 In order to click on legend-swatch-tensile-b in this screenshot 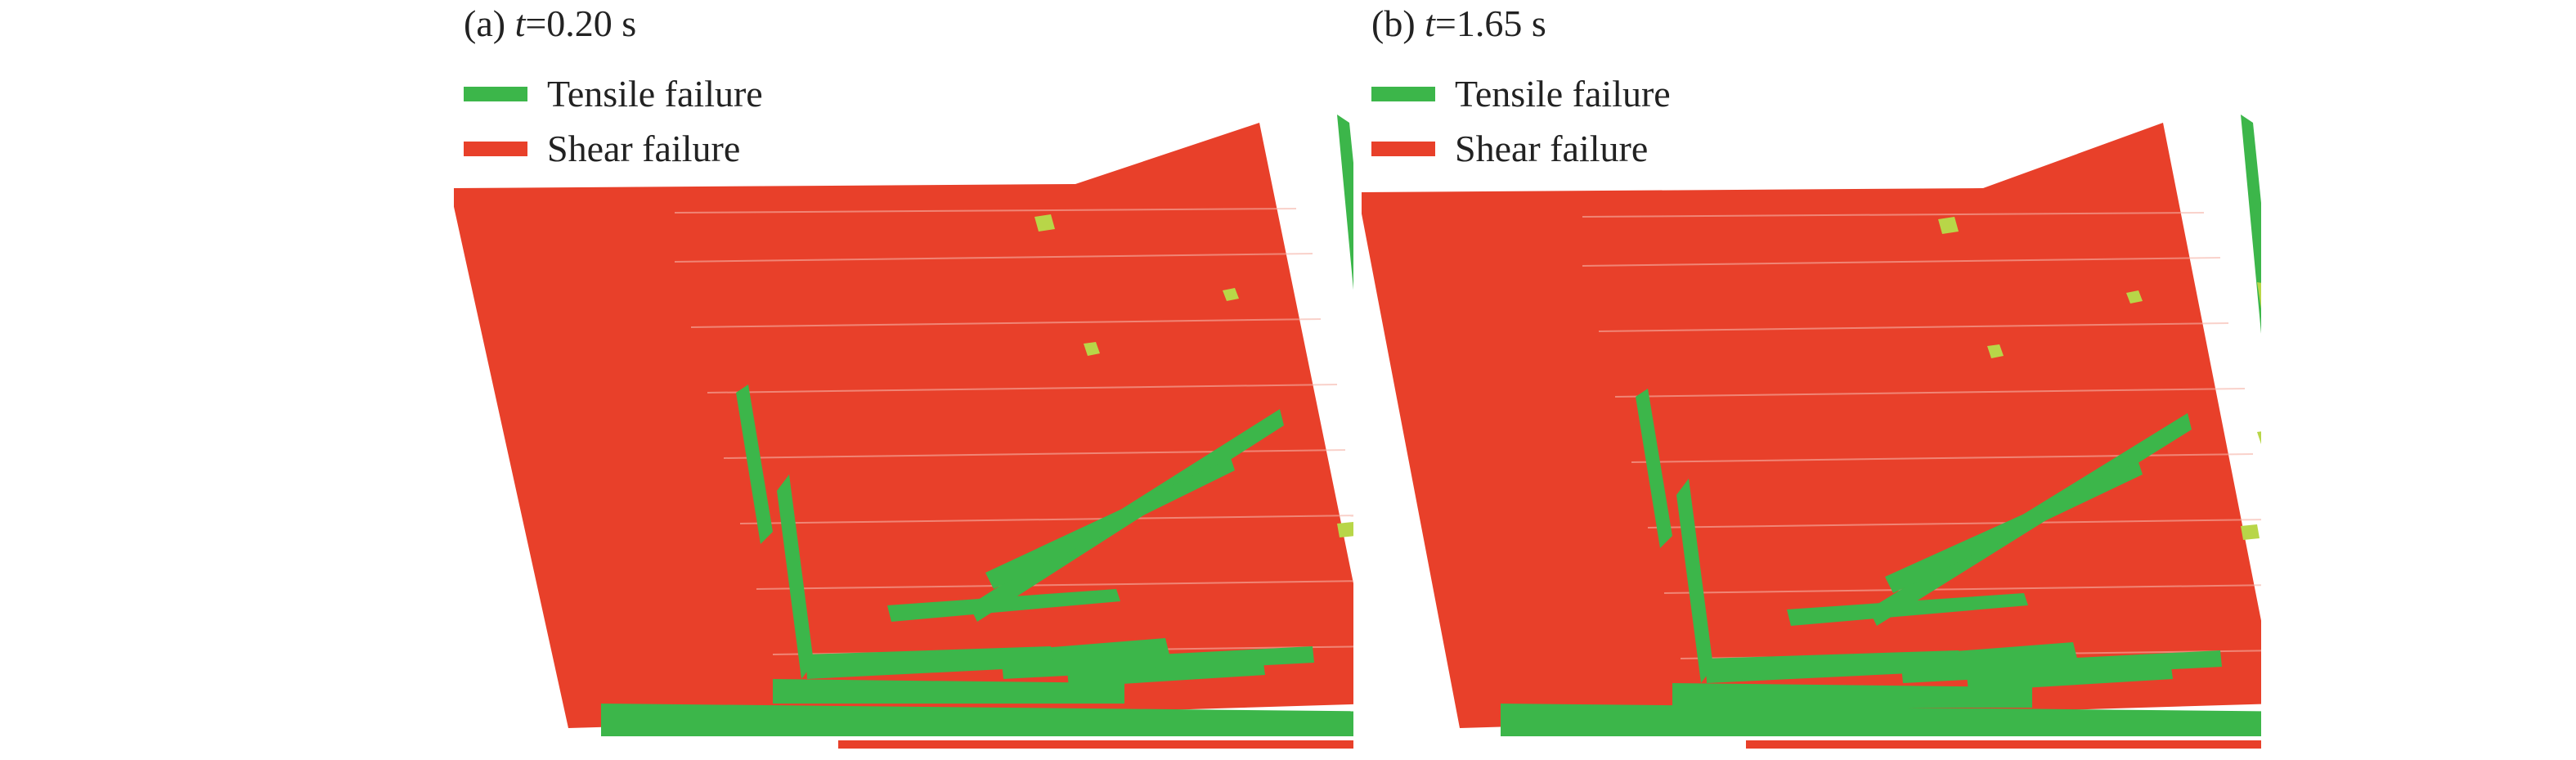, I will do `click(1403, 94)`.